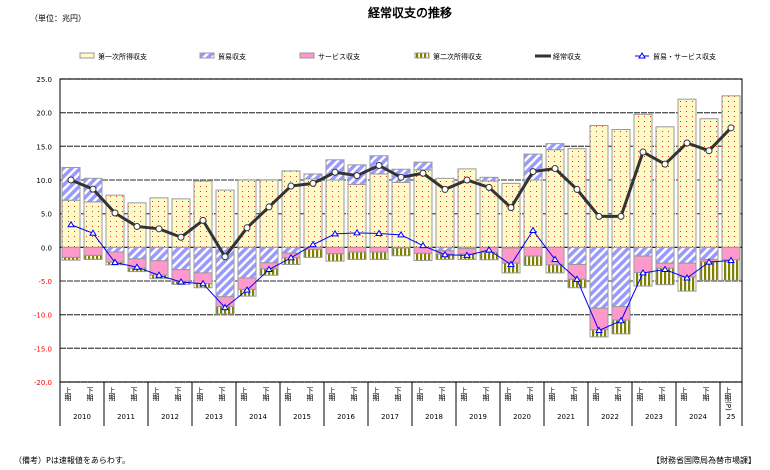 This screenshot has width=770, height=470. Describe the element at coordinates (43, 383) in the screenshot. I see `y-tick-label: -20.0` at that location.